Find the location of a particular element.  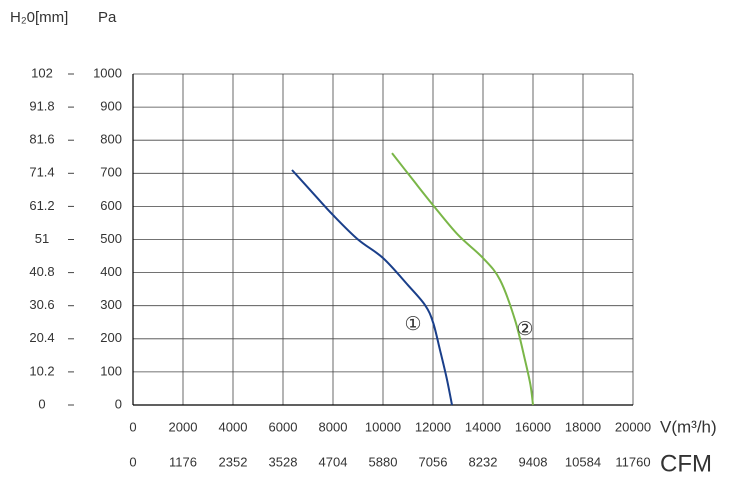

x-label: V(m³/h) is located at coordinates (688, 426).